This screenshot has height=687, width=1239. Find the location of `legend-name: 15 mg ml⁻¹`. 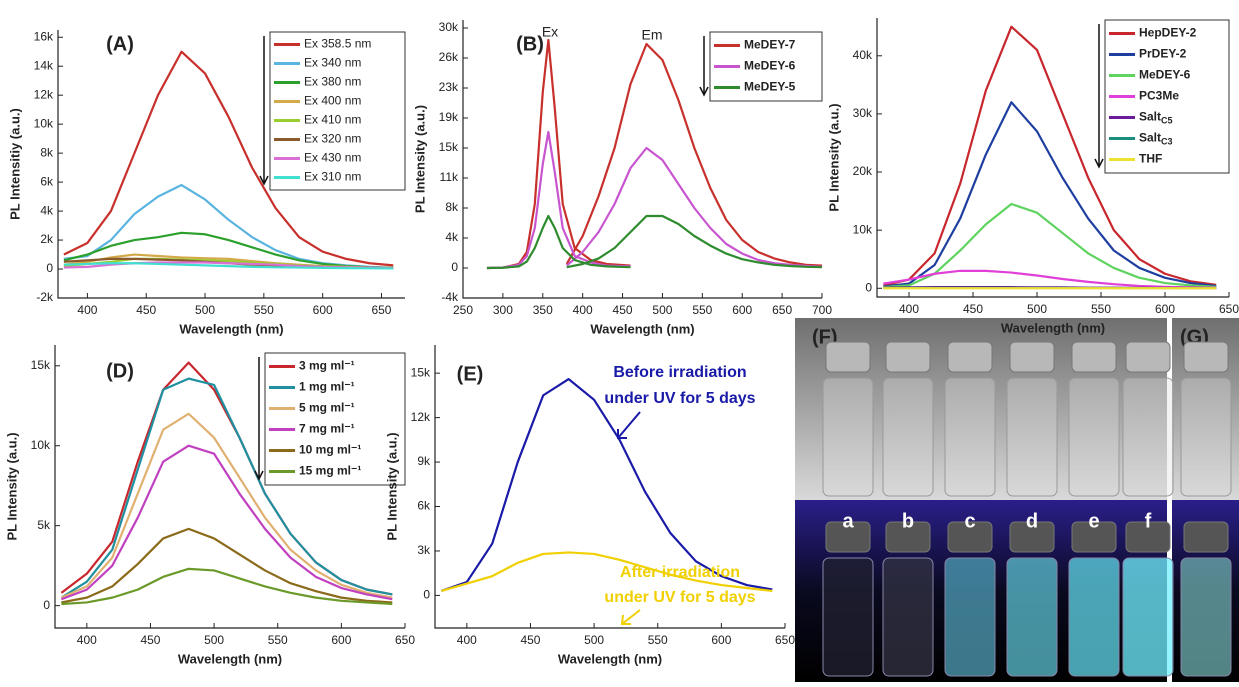

legend-name: 15 mg ml⁻¹ is located at coordinates (330, 471).